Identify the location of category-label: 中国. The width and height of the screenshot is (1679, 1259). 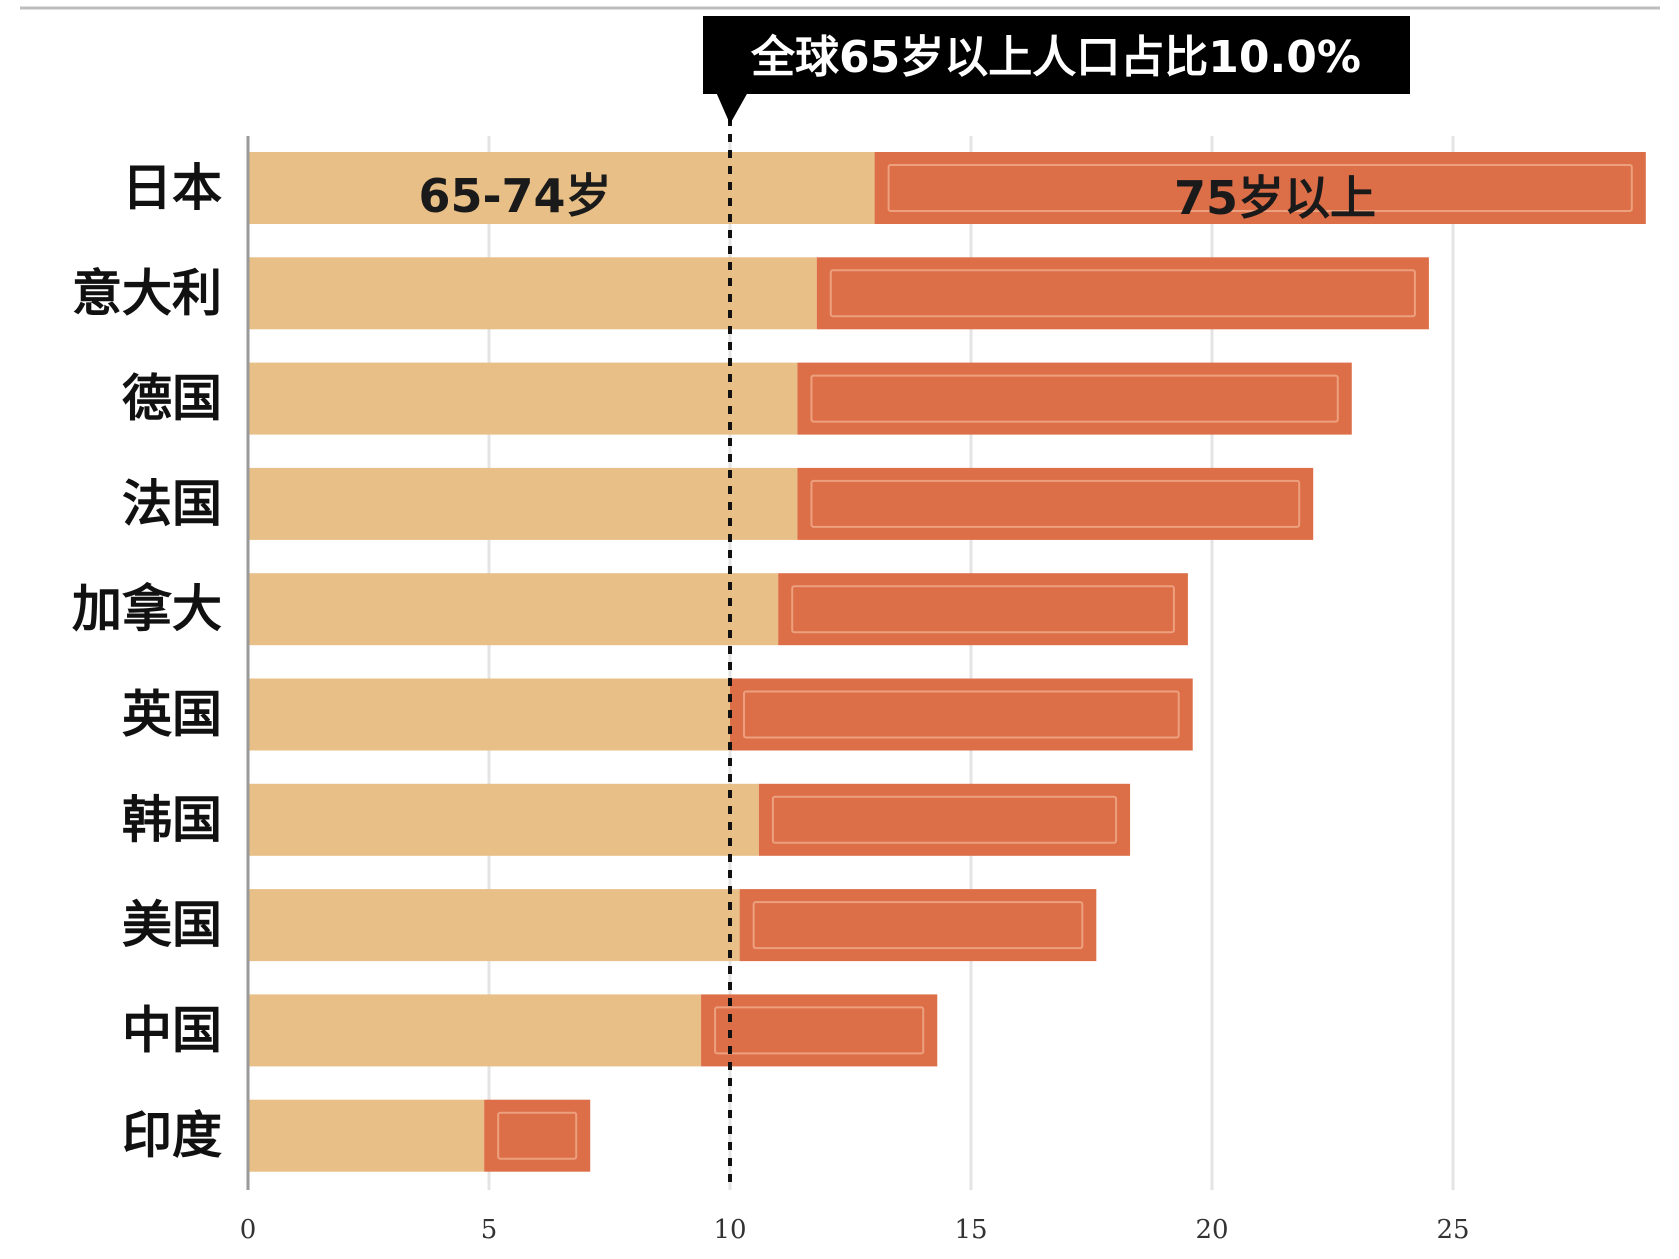
(172, 1030).